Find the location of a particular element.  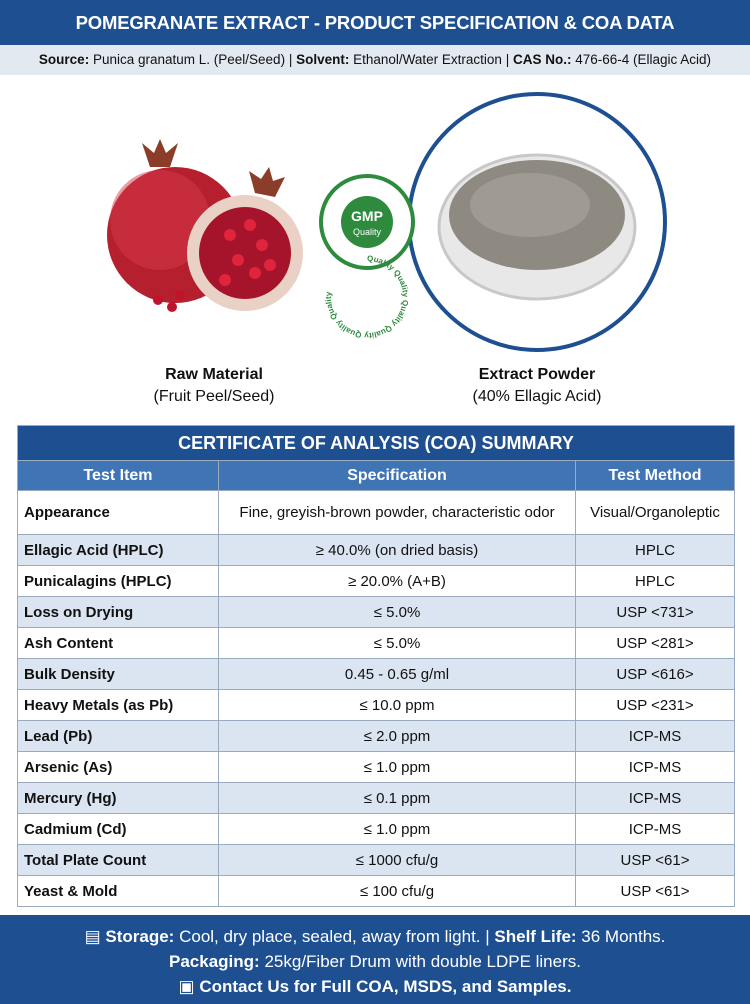

test-item: Ash Content is located at coordinates (118, 643).